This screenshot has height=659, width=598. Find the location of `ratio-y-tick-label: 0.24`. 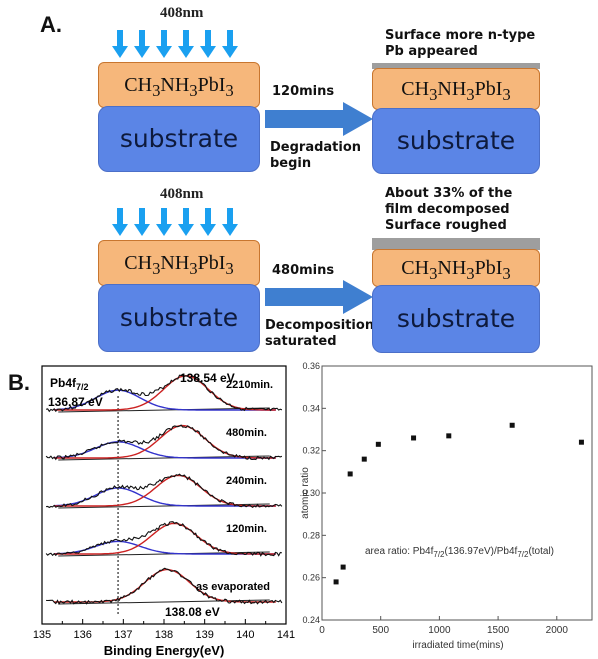

ratio-y-tick-label: 0.24 is located at coordinates (311, 620).